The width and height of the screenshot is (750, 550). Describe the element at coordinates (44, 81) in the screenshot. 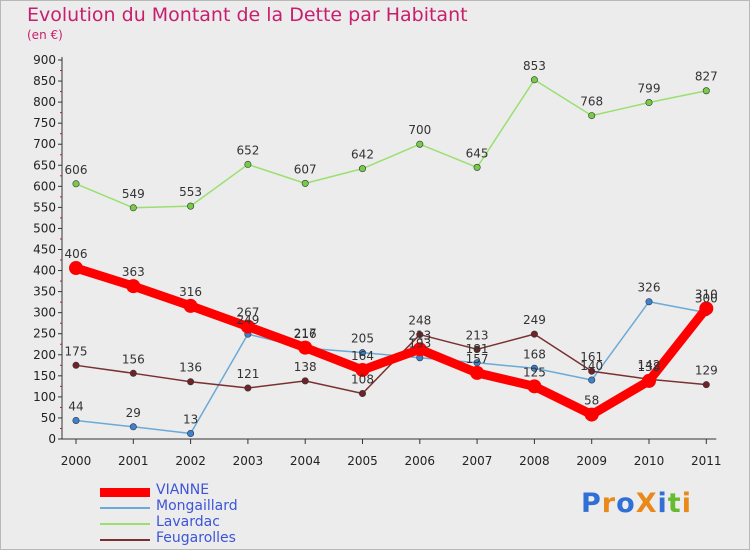

I see `y-tick-label: 850` at that location.